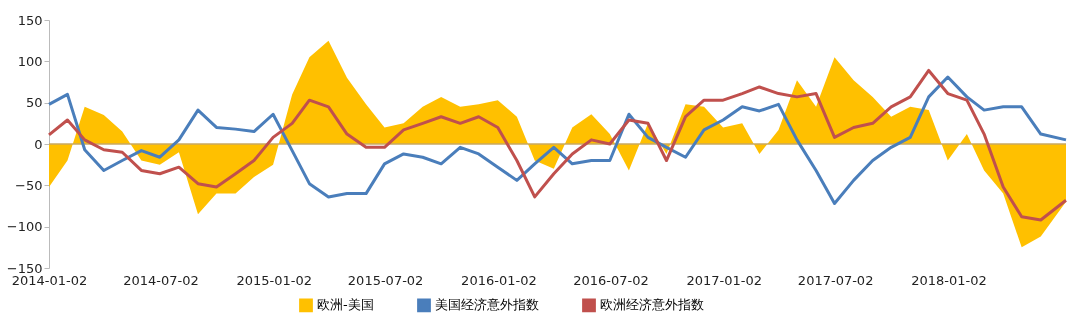  What do you see at coordinates (30, 61) in the screenshot?
I see `y-tick-label: 100` at bounding box center [30, 61].